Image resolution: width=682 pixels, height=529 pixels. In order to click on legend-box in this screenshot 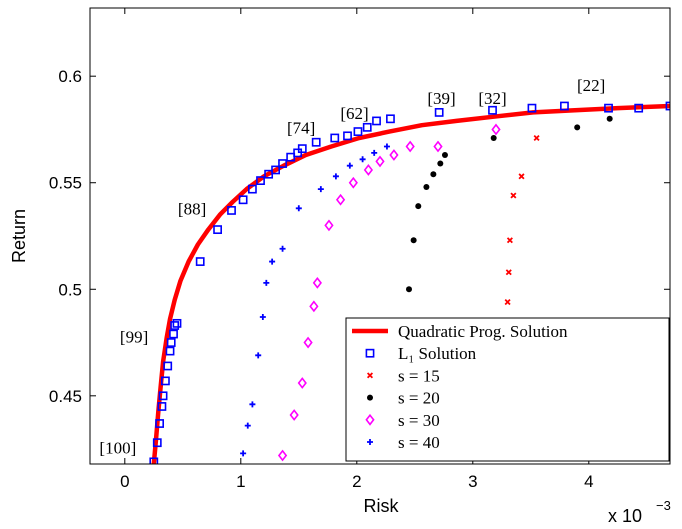, I will do `click(507, 389)`.